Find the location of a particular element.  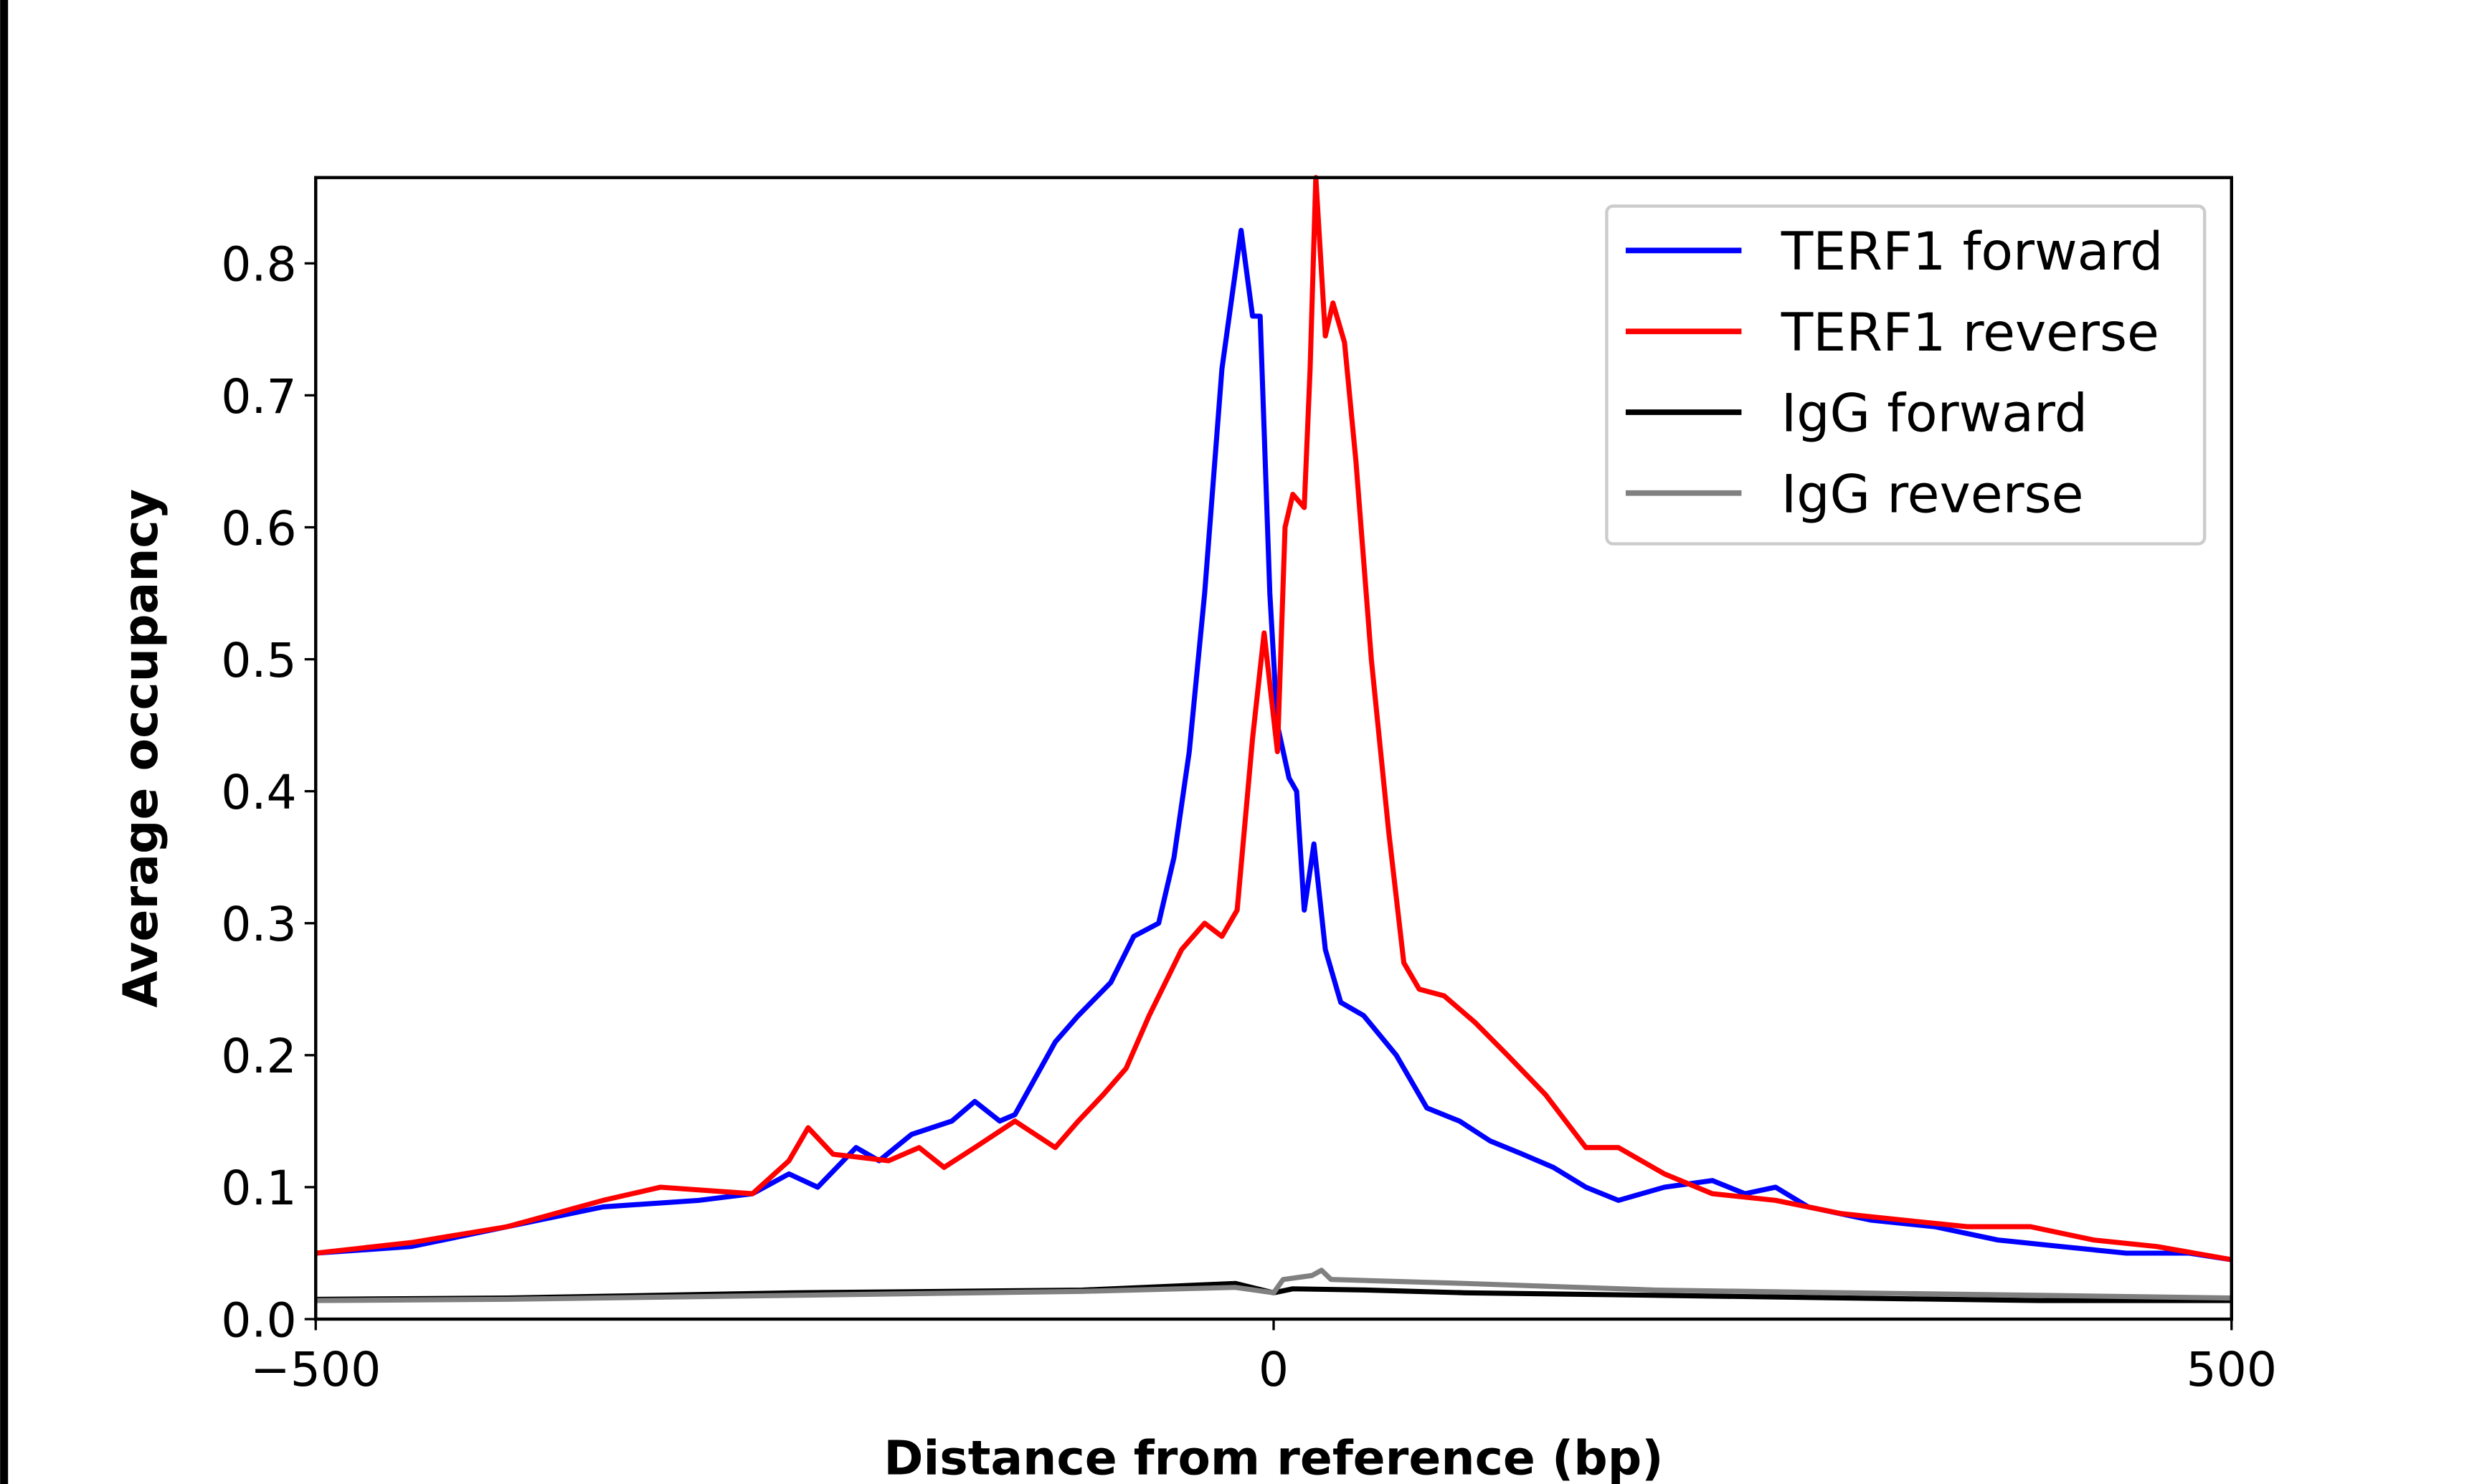

legend-label: IgG reverse is located at coordinates (1932, 495).